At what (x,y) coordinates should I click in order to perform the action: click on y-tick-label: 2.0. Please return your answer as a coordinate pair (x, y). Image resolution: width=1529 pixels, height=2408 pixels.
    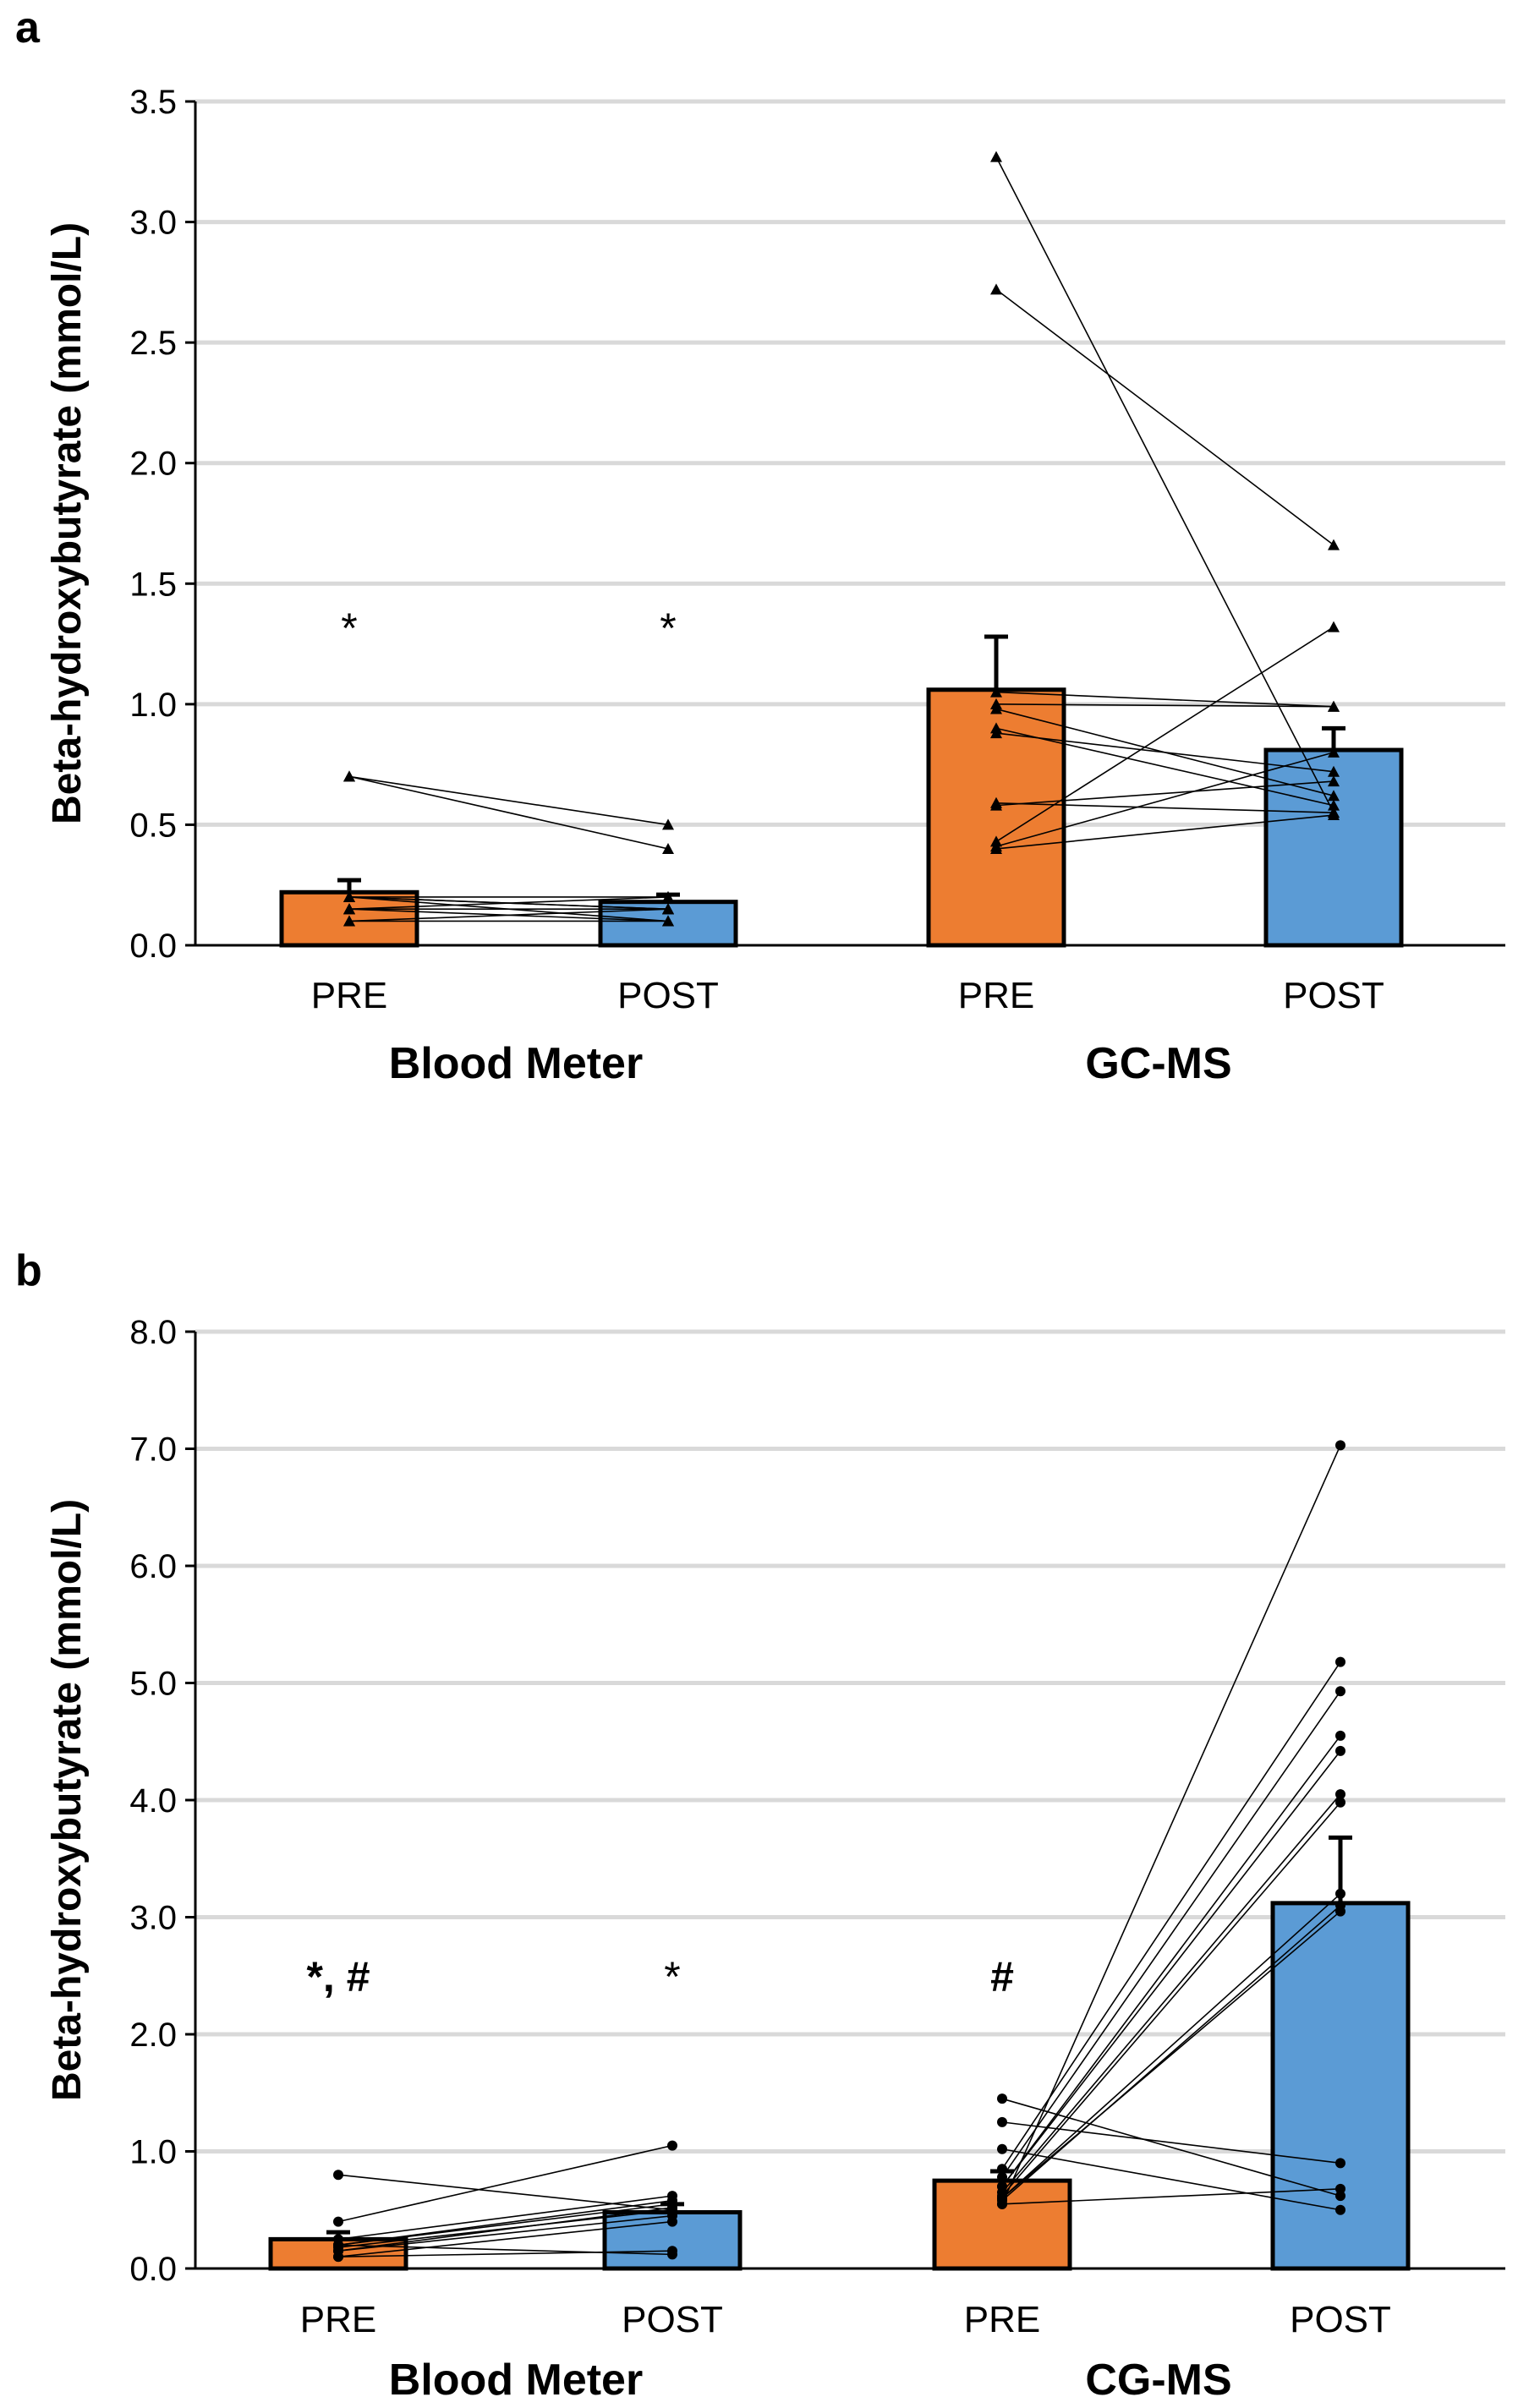
    Looking at the image, I should click on (153, 465).